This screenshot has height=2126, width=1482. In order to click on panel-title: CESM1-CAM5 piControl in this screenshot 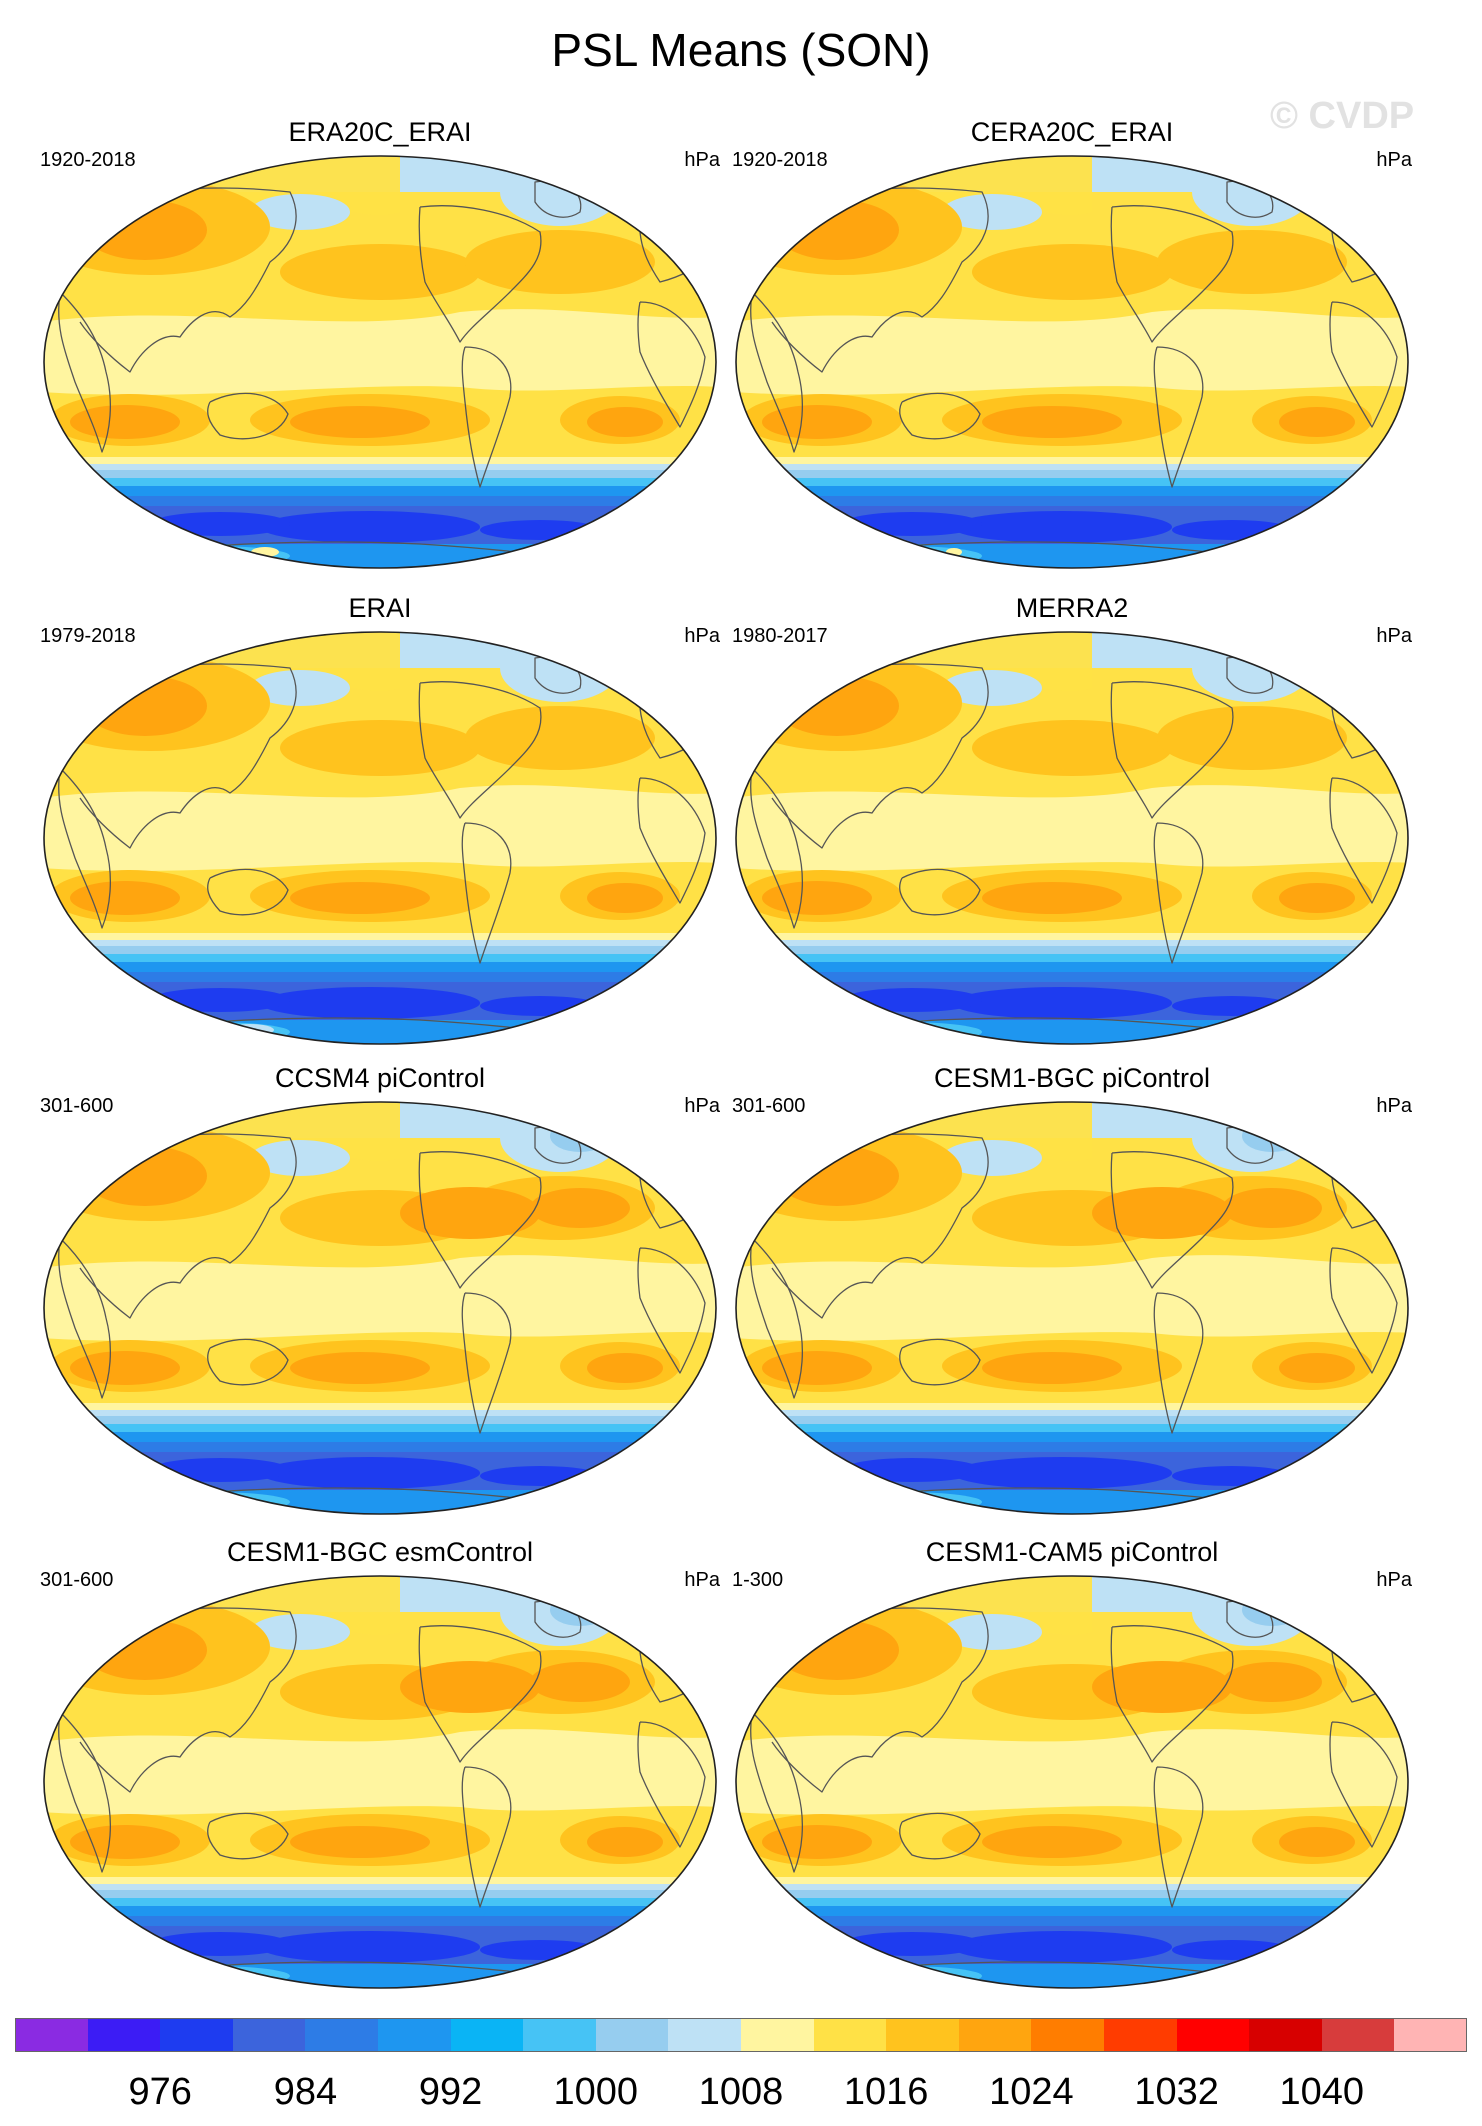, I will do `click(1072, 1552)`.